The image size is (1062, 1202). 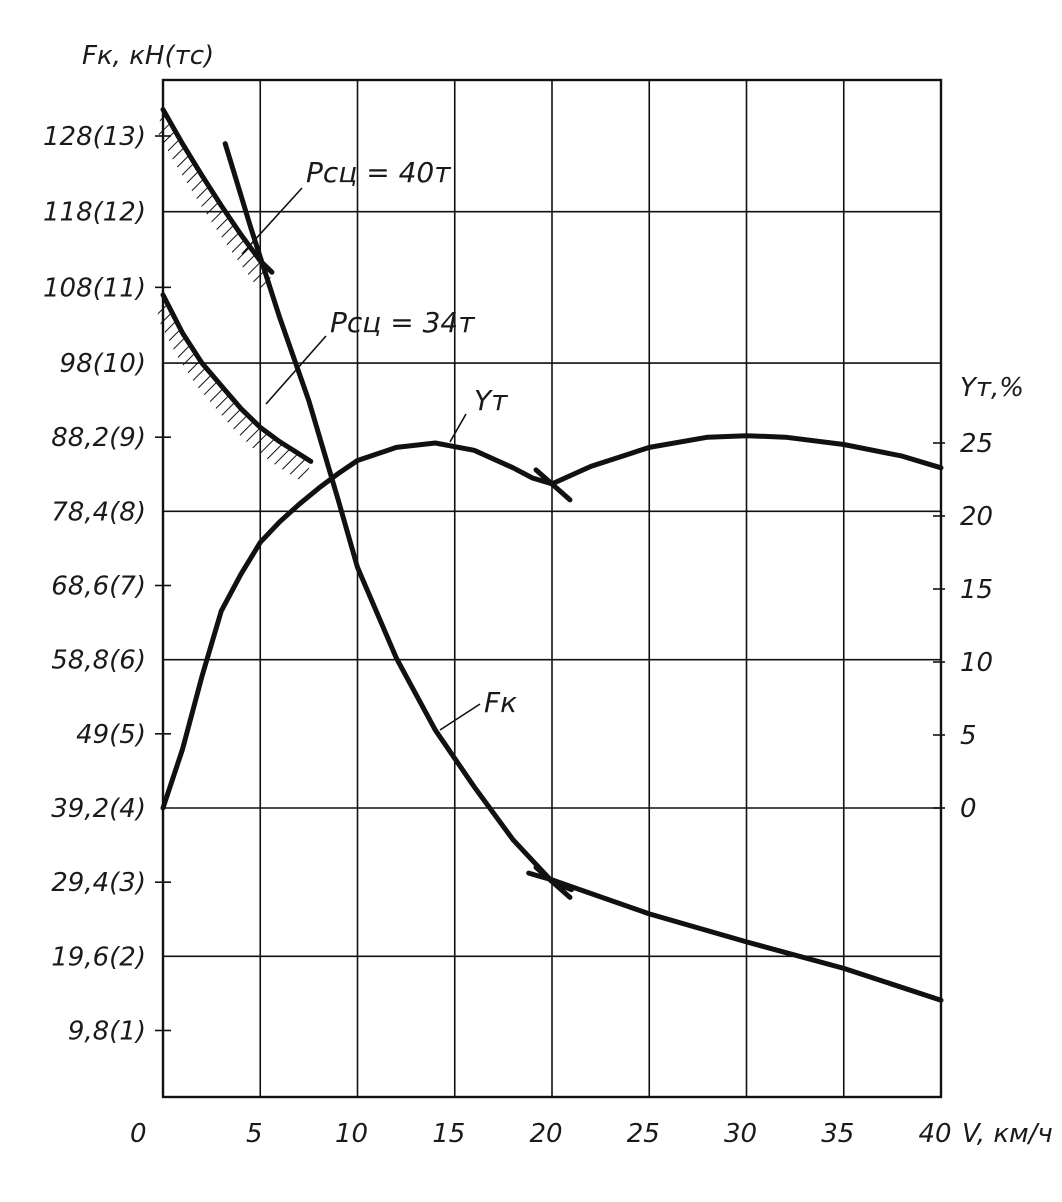 I want to click on y2-tick-label: 10, so click(x=976, y=663).